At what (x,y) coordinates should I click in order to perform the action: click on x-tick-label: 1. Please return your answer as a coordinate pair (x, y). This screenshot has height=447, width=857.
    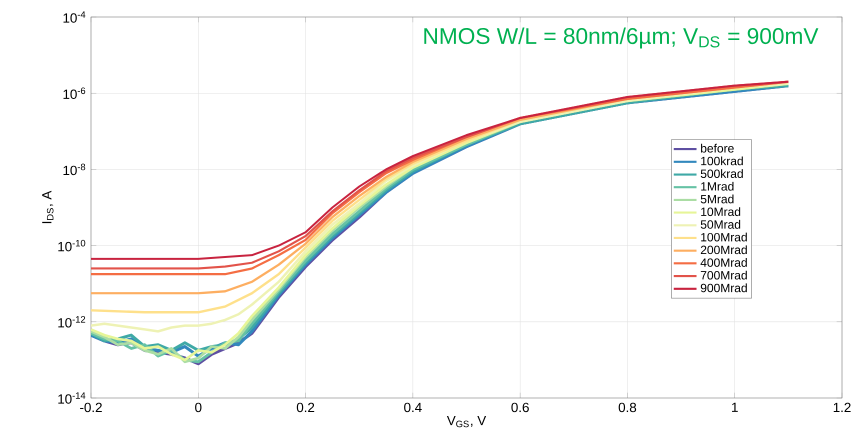
    Looking at the image, I should click on (735, 407).